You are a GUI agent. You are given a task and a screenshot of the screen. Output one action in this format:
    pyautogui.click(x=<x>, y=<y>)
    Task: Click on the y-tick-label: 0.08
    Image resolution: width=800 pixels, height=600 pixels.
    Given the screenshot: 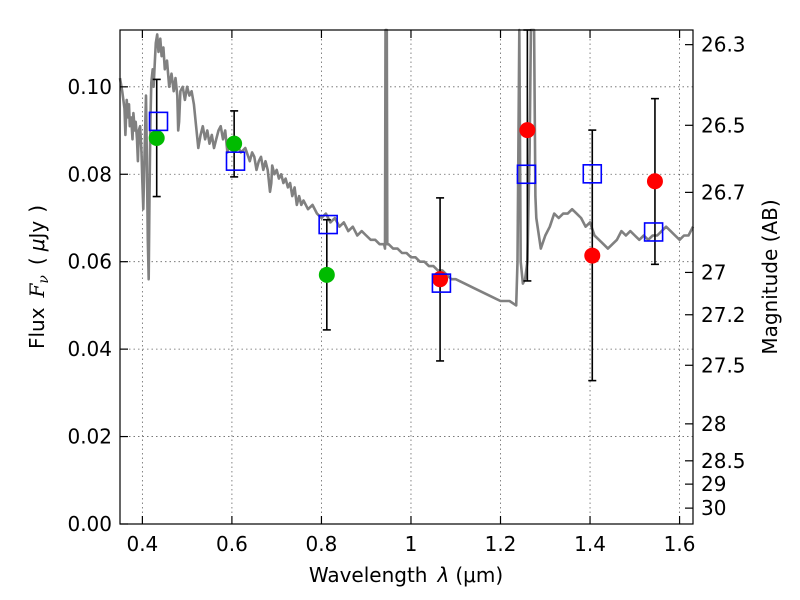 What is the action you would take?
    pyautogui.click(x=89, y=174)
    